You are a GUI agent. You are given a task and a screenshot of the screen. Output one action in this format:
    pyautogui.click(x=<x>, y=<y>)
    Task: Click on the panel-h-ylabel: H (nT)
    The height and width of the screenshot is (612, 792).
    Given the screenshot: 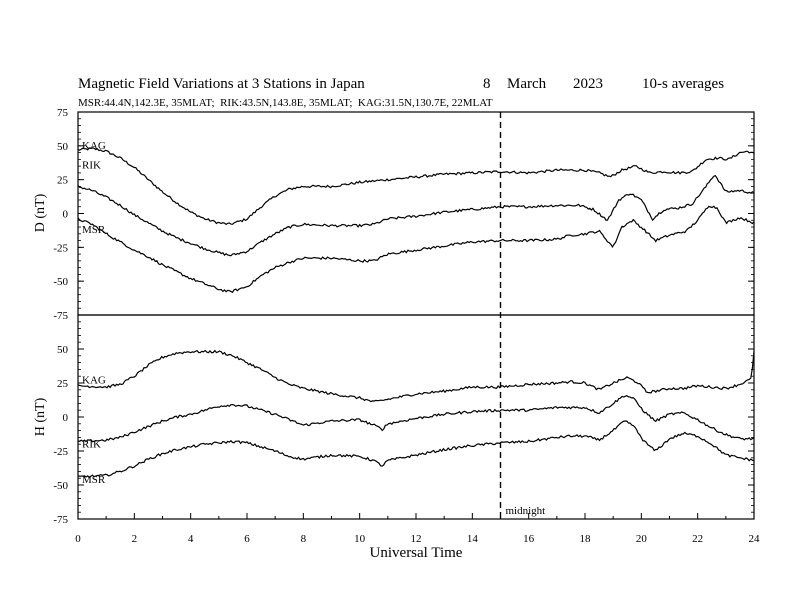 What is the action you would take?
    pyautogui.click(x=40, y=416)
    